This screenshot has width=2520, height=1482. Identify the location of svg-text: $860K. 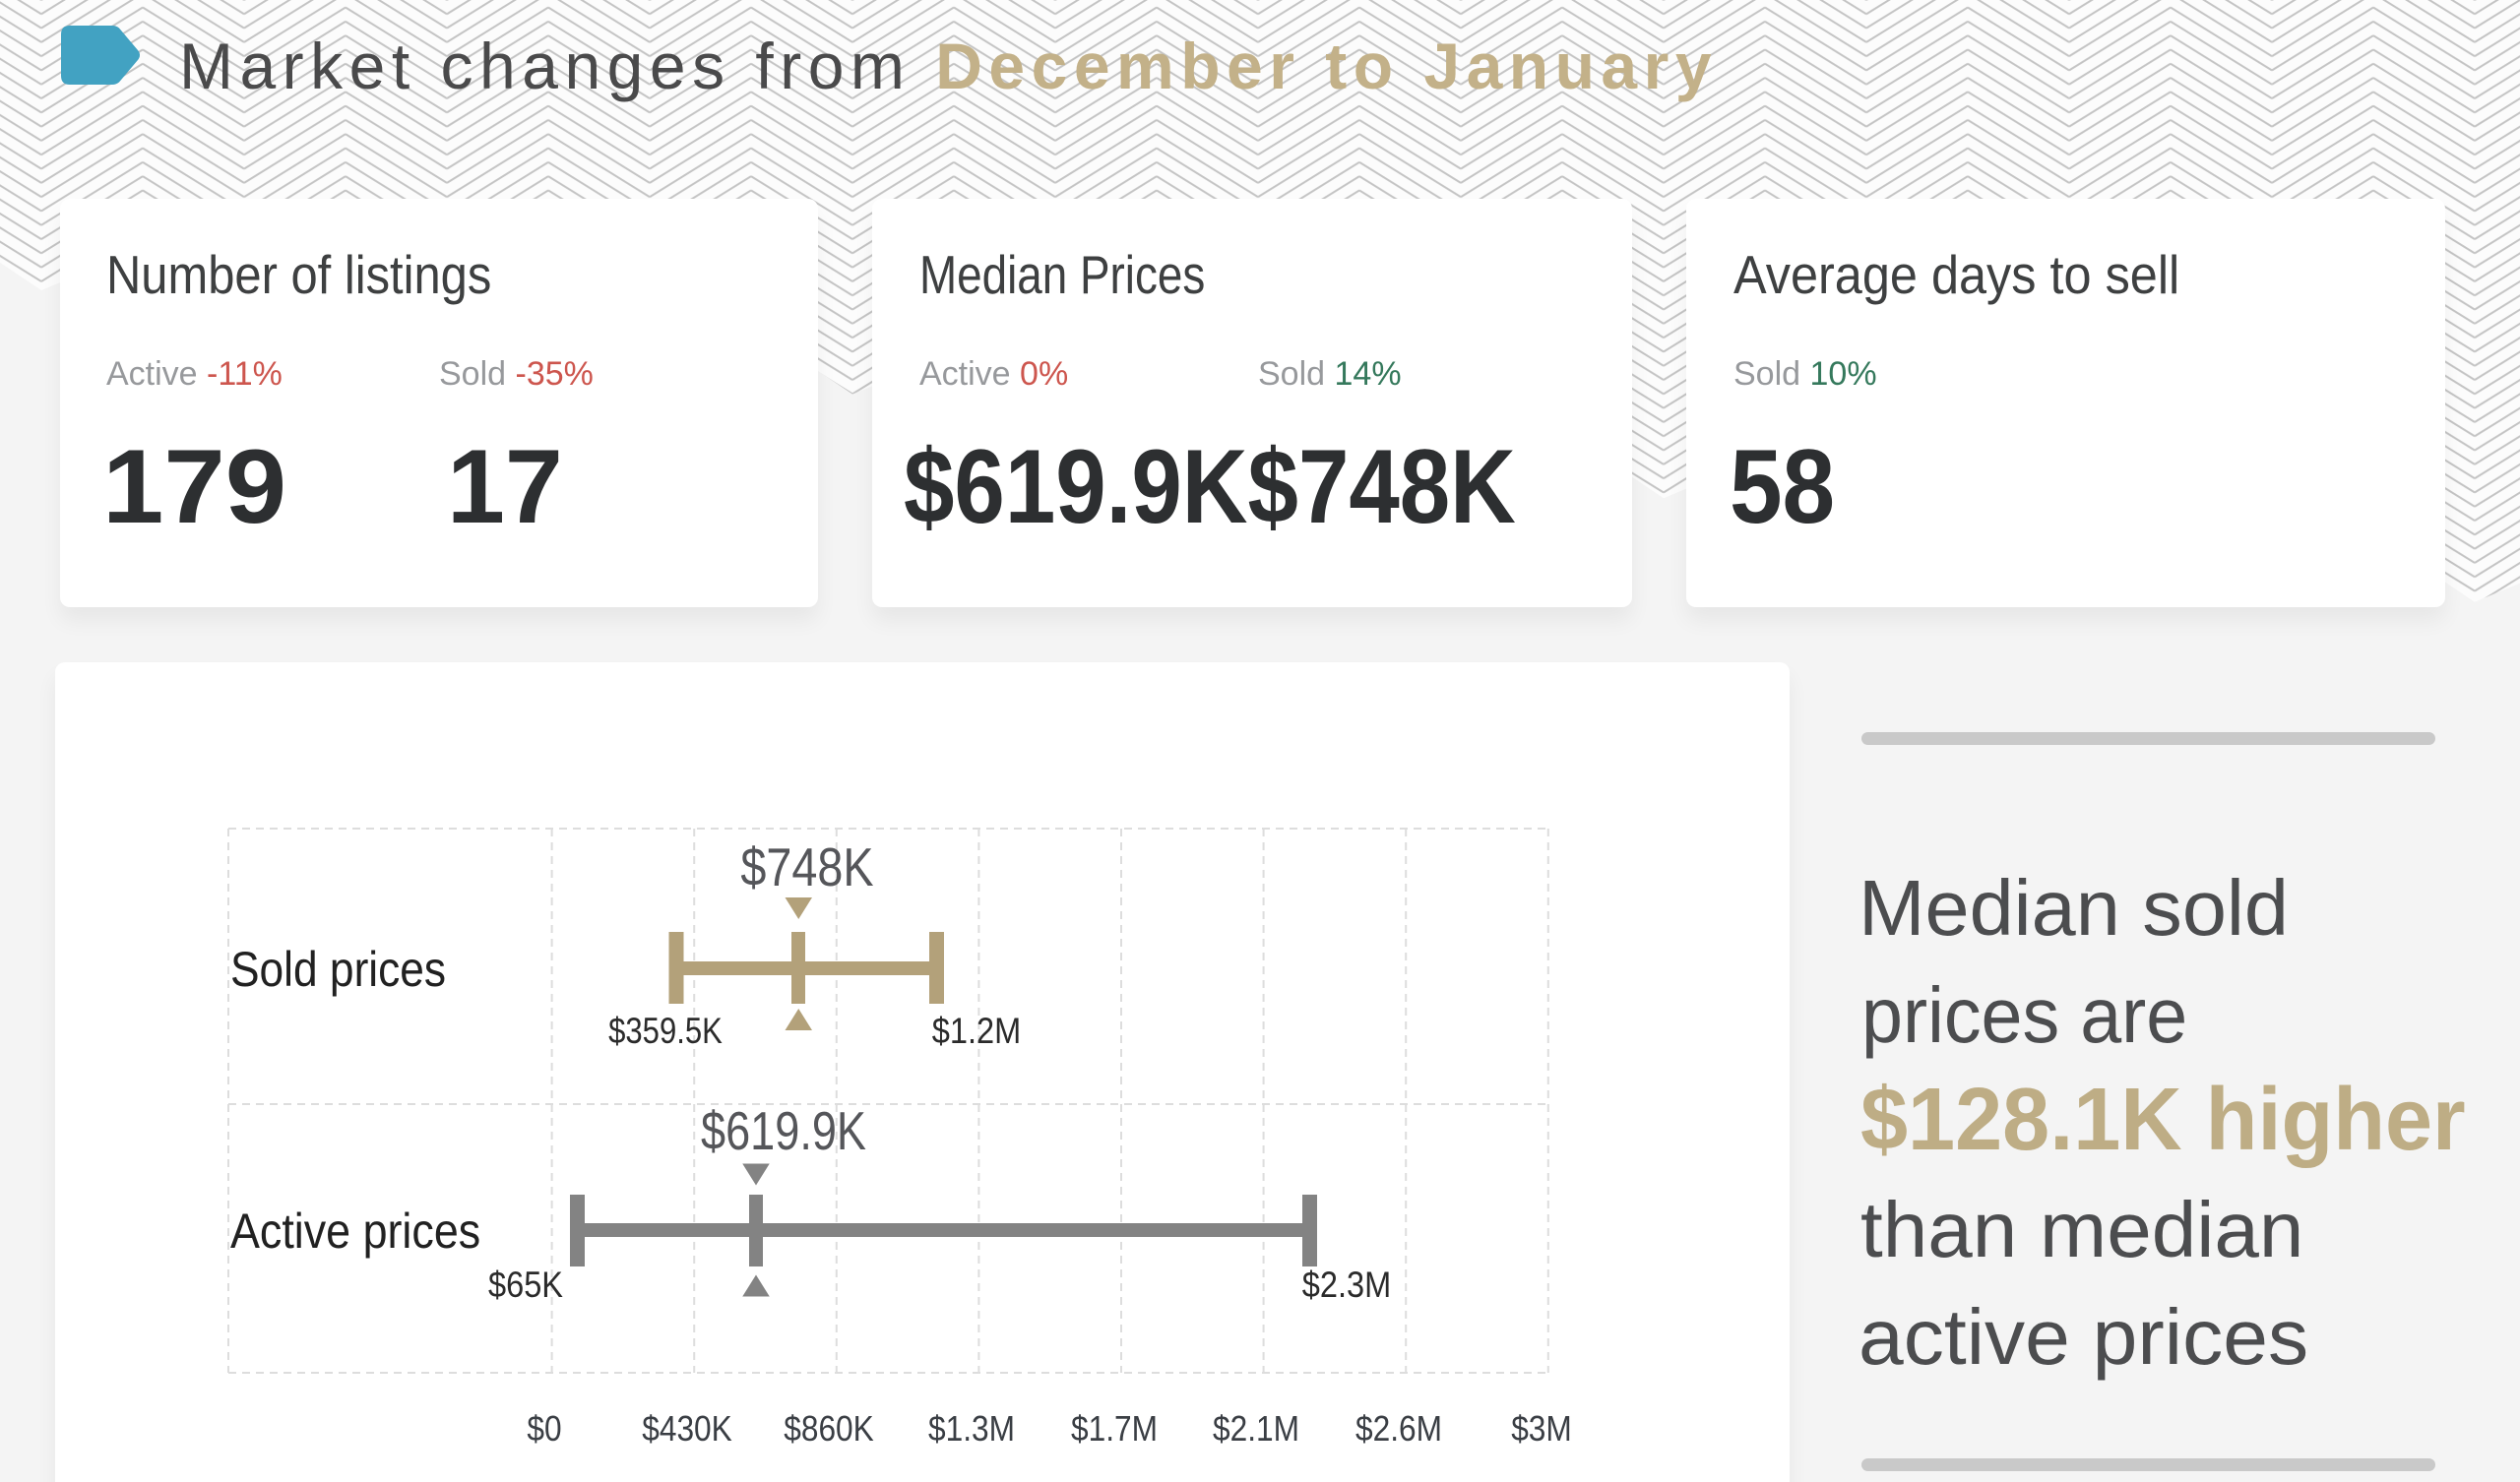
(829, 1429).